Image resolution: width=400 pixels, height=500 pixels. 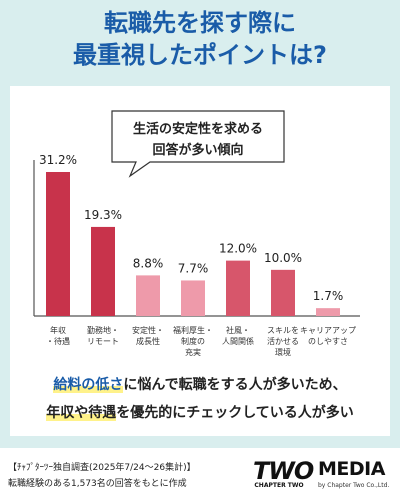 I want to click on category-label: キャリアアップ のしやすさ, so click(x=328, y=336).